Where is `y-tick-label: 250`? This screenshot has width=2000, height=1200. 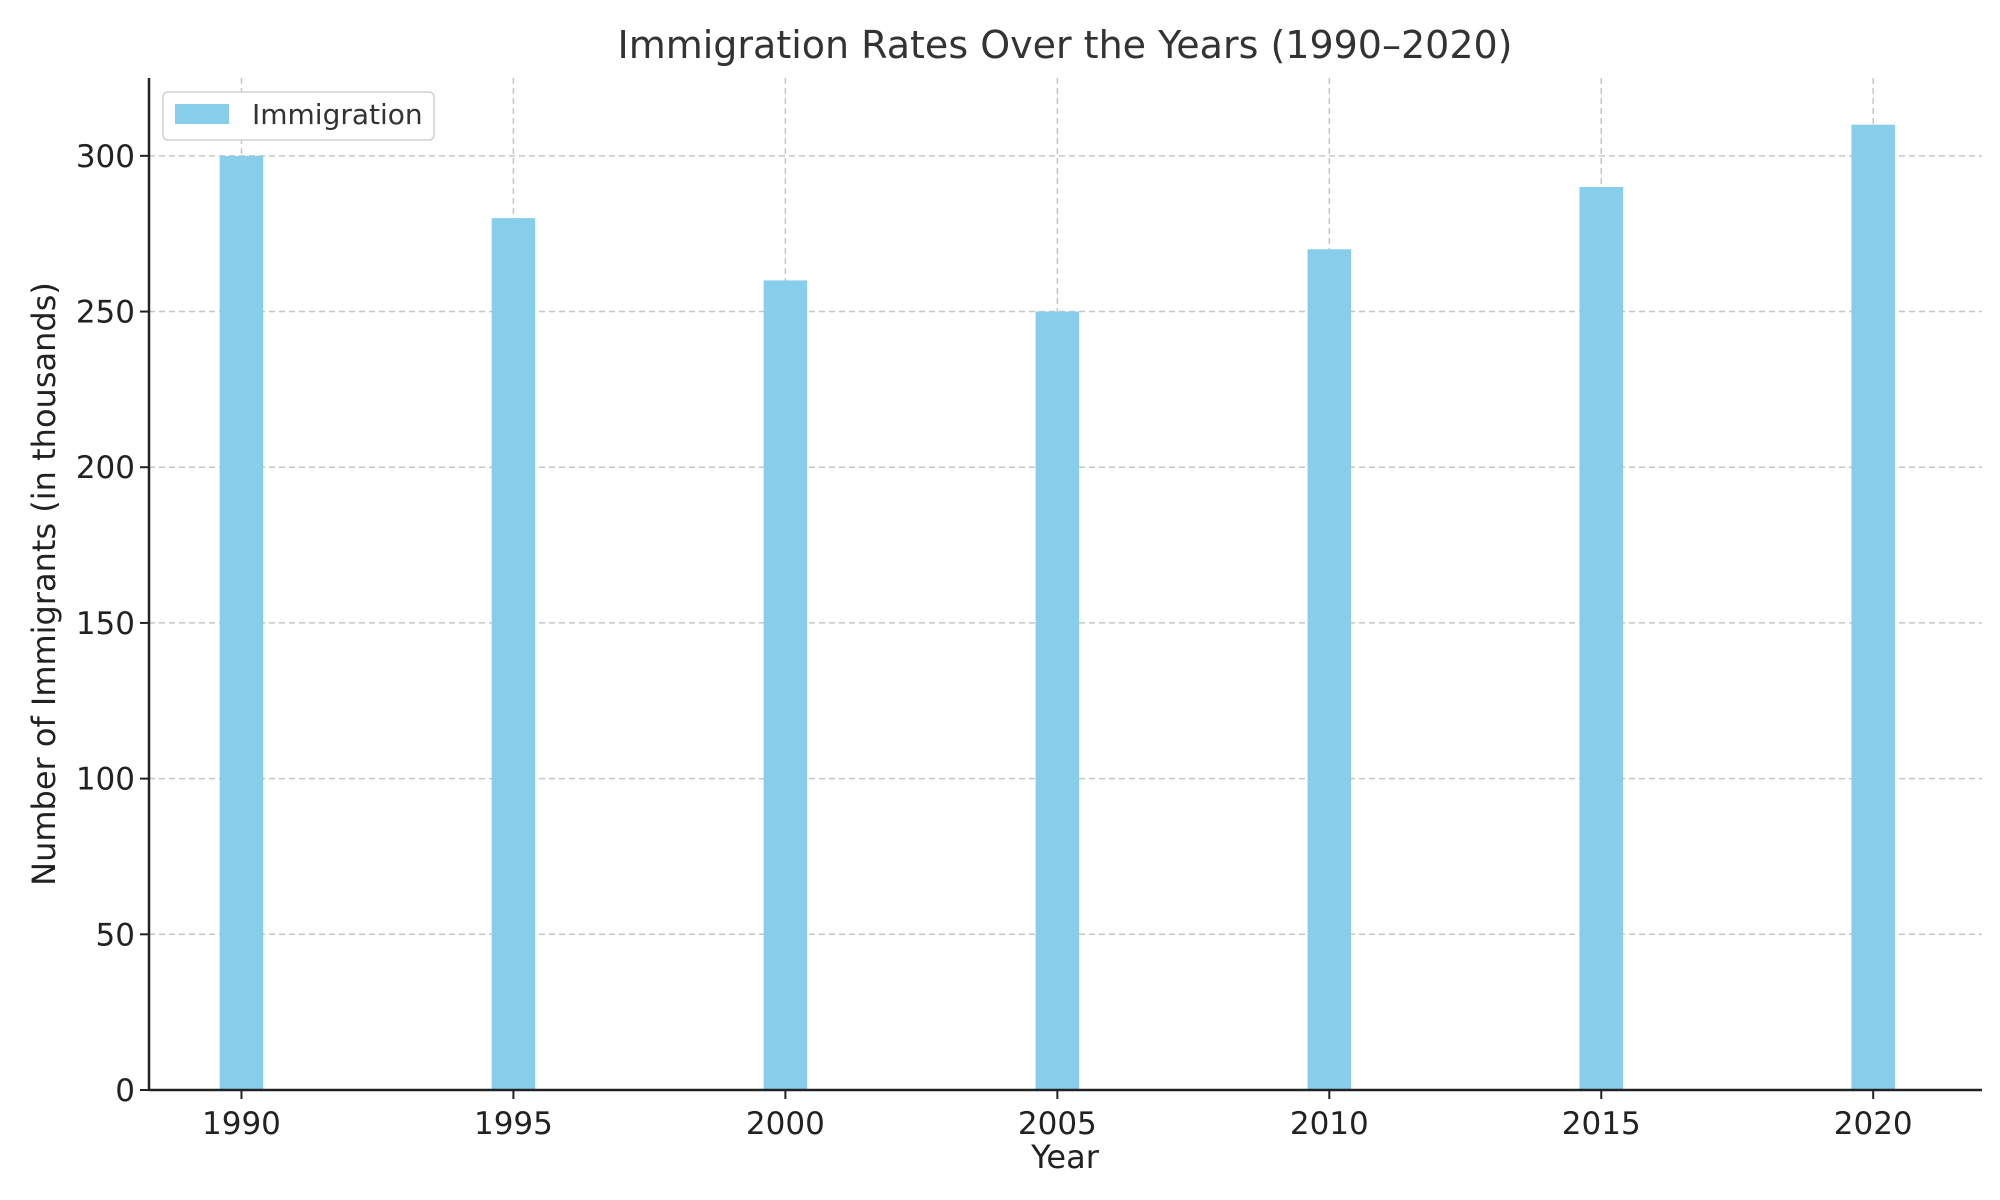 y-tick-label: 250 is located at coordinates (105, 313).